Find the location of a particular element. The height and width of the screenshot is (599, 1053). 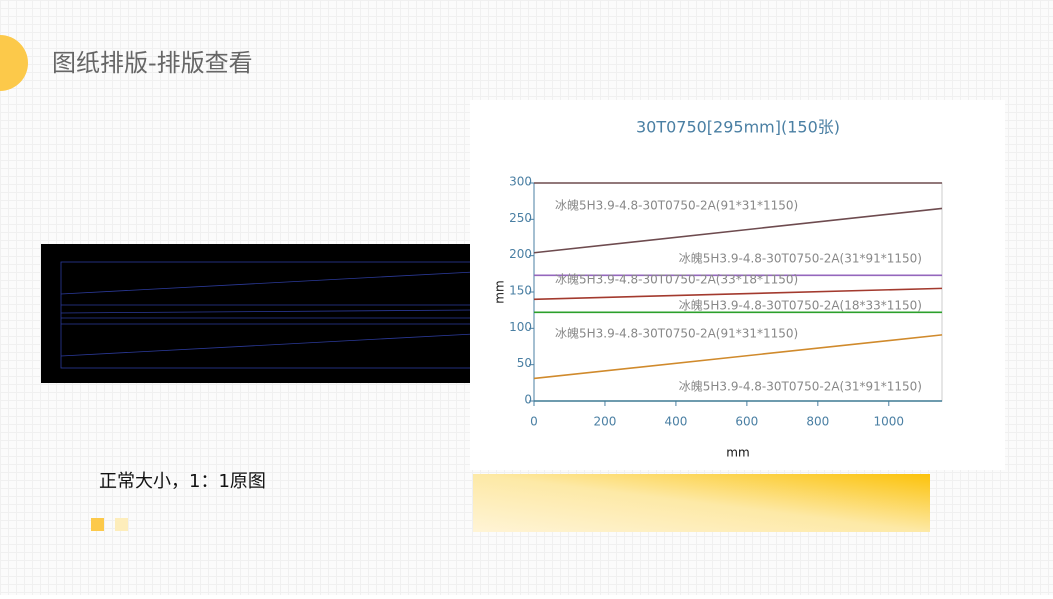

y-axis-label: mm is located at coordinates (500, 291).